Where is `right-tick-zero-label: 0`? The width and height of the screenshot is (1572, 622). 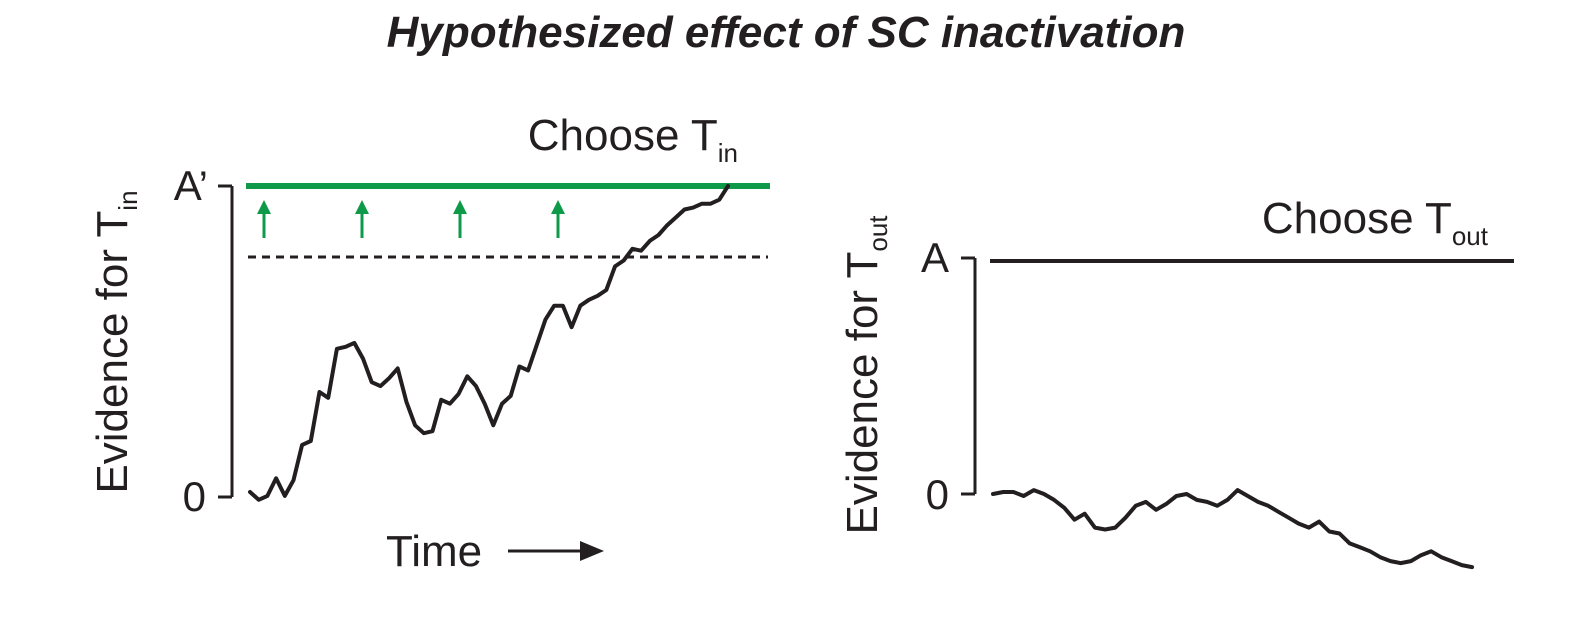 right-tick-zero-label: 0 is located at coordinates (937, 494).